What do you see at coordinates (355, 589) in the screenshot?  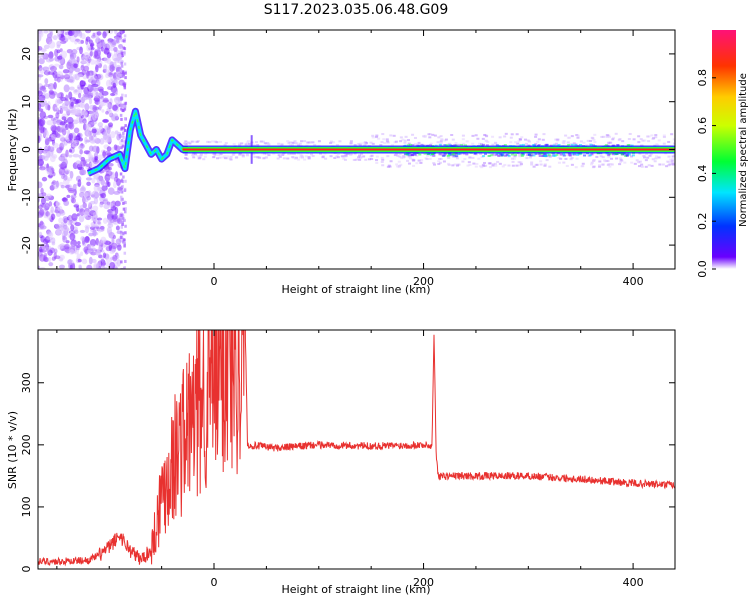 I see `snr-x-label: Height of straight line (km)` at bounding box center [355, 589].